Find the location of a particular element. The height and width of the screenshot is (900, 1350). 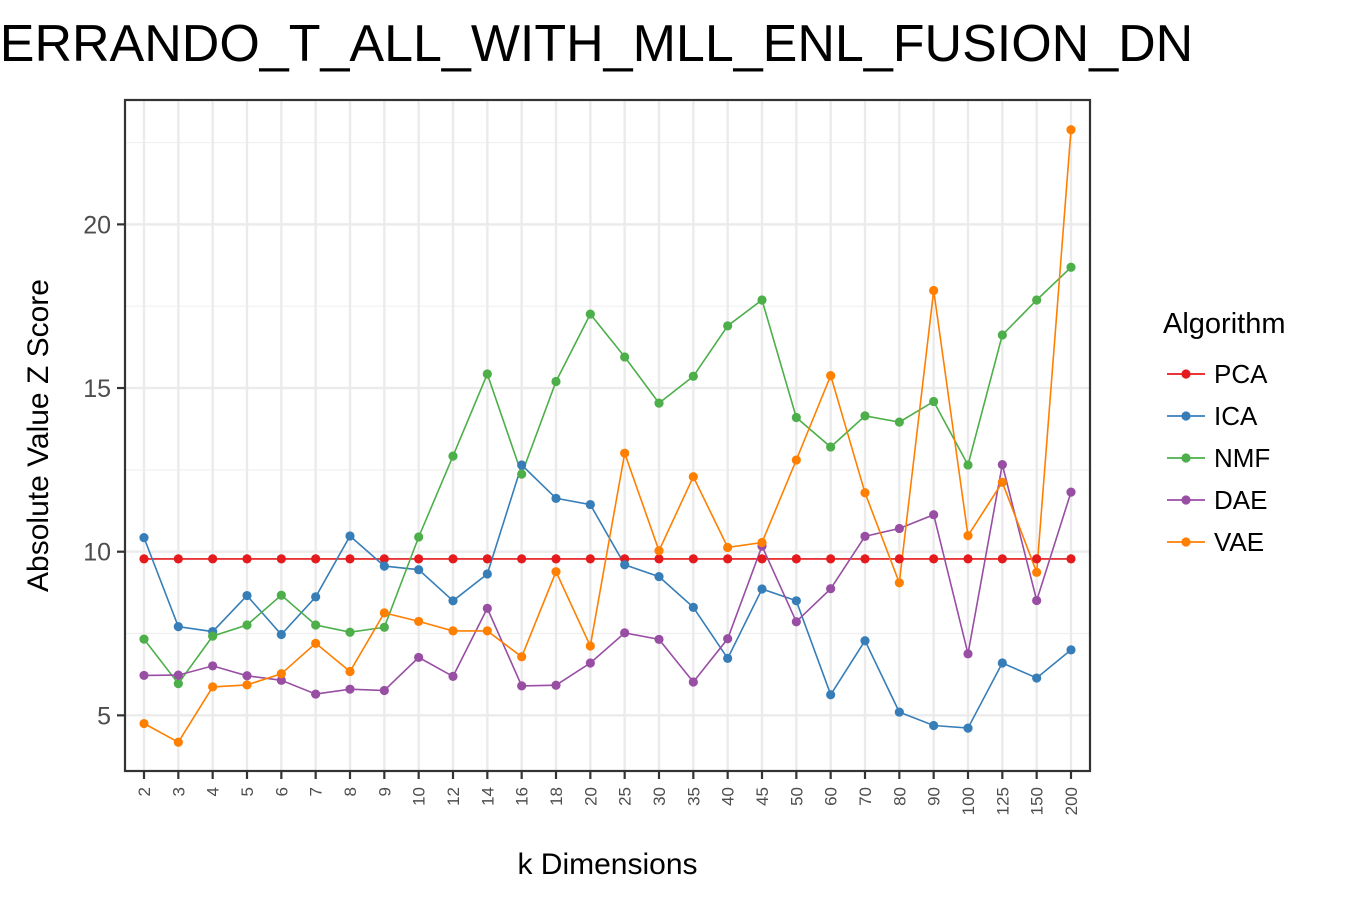

y-tick-label: 10 is located at coordinates (97, 553).